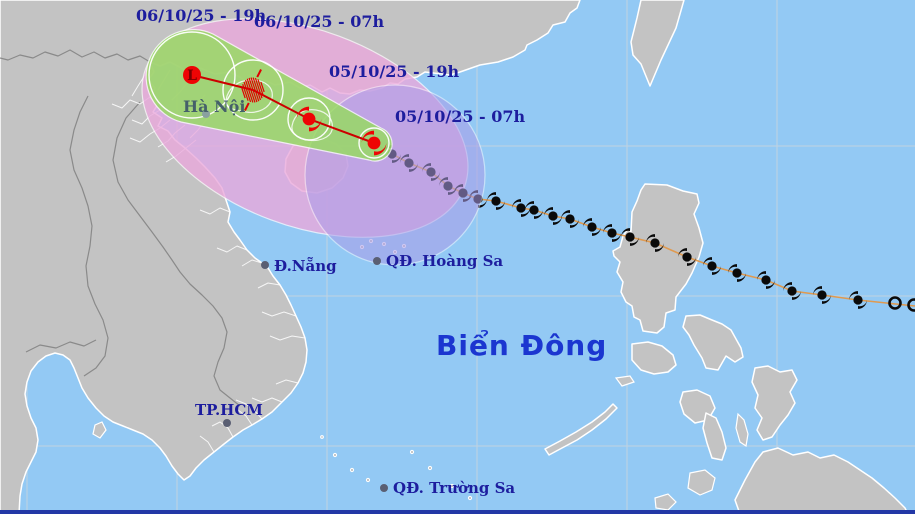 This screenshot has height=514, width=915. Describe the element at coordinates (377, 261) in the screenshot. I see `hoangsa-dot` at that location.